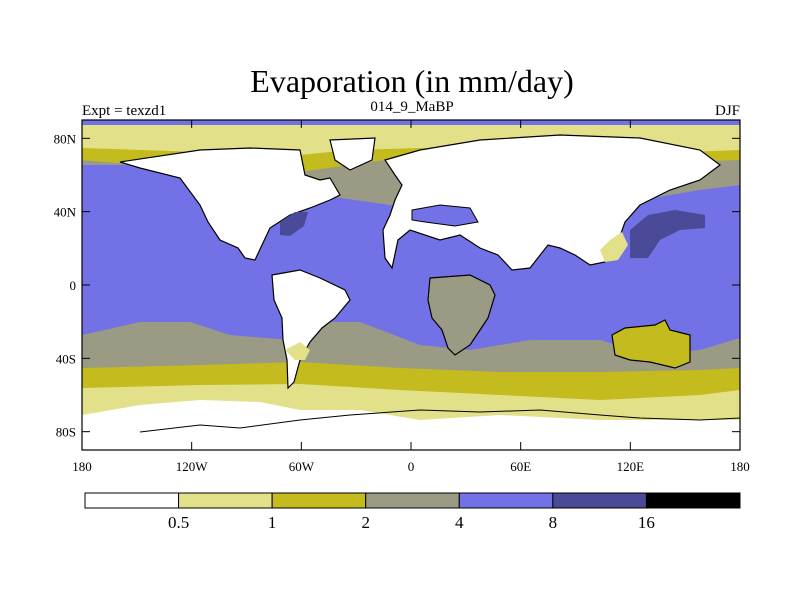  Describe the element at coordinates (178, 522) in the screenshot. I see `colorbar-label: 0.5` at that location.